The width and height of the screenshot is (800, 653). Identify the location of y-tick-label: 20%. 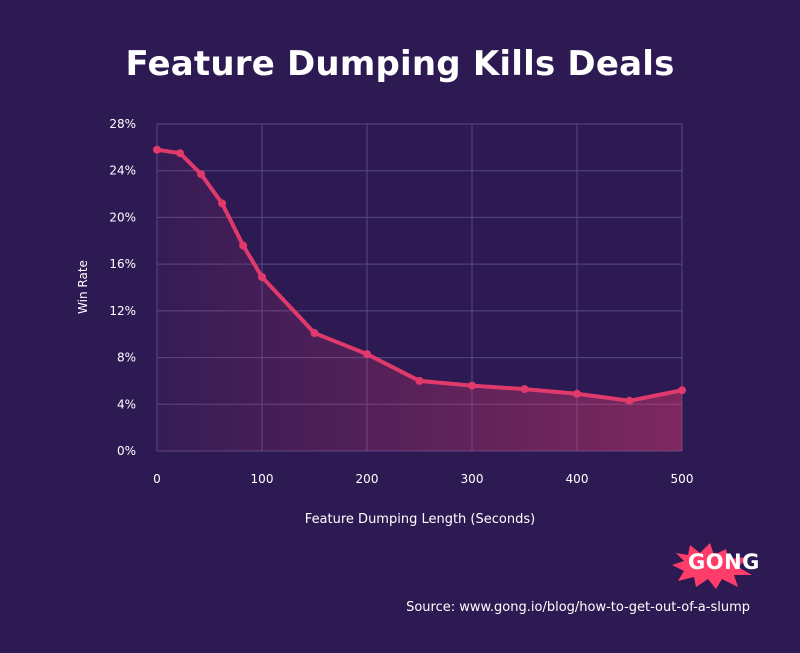
(122, 217).